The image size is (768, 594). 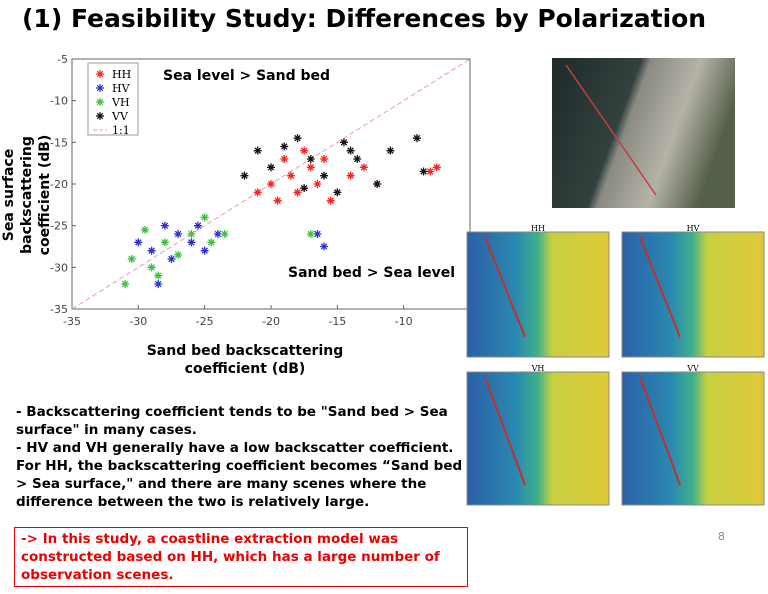 I want to click on y-tick-label: -35, so click(x=59, y=309).